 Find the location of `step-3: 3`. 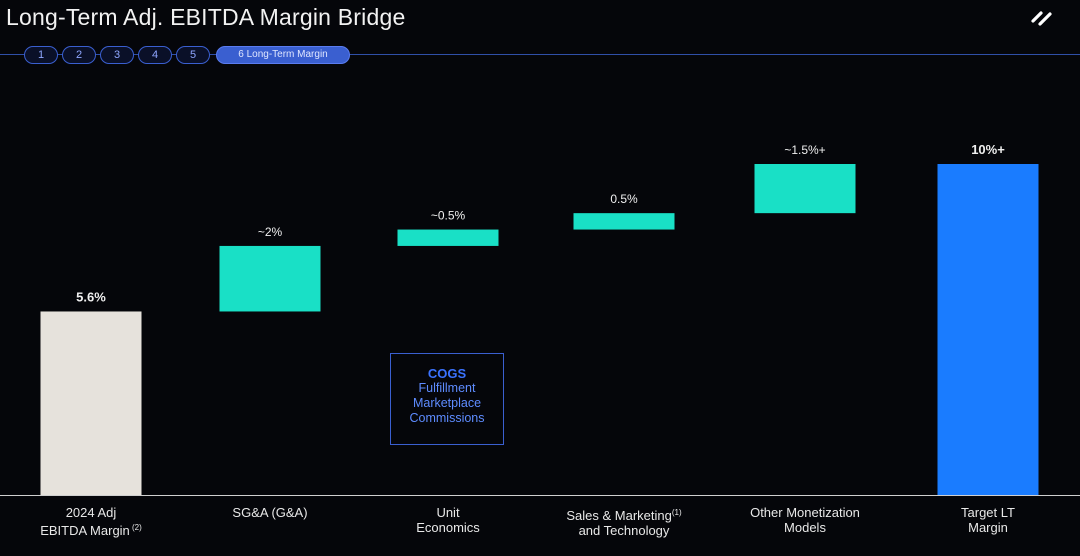

step-3: 3 is located at coordinates (117, 55).